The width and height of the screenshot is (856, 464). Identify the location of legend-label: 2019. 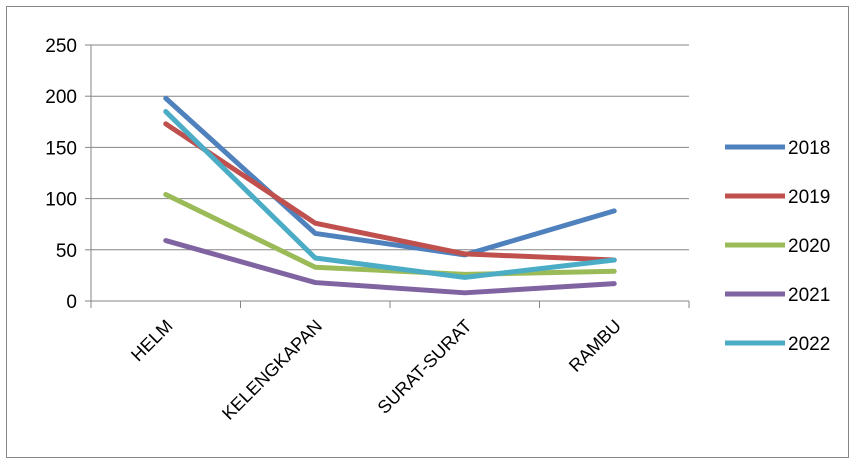
(809, 197).